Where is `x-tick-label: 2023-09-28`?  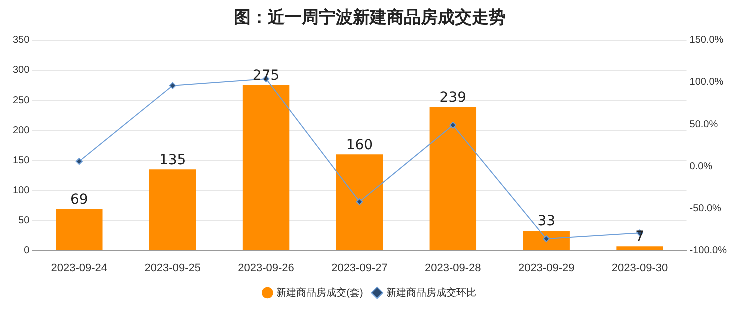 x-tick-label: 2023-09-28 is located at coordinates (453, 268).